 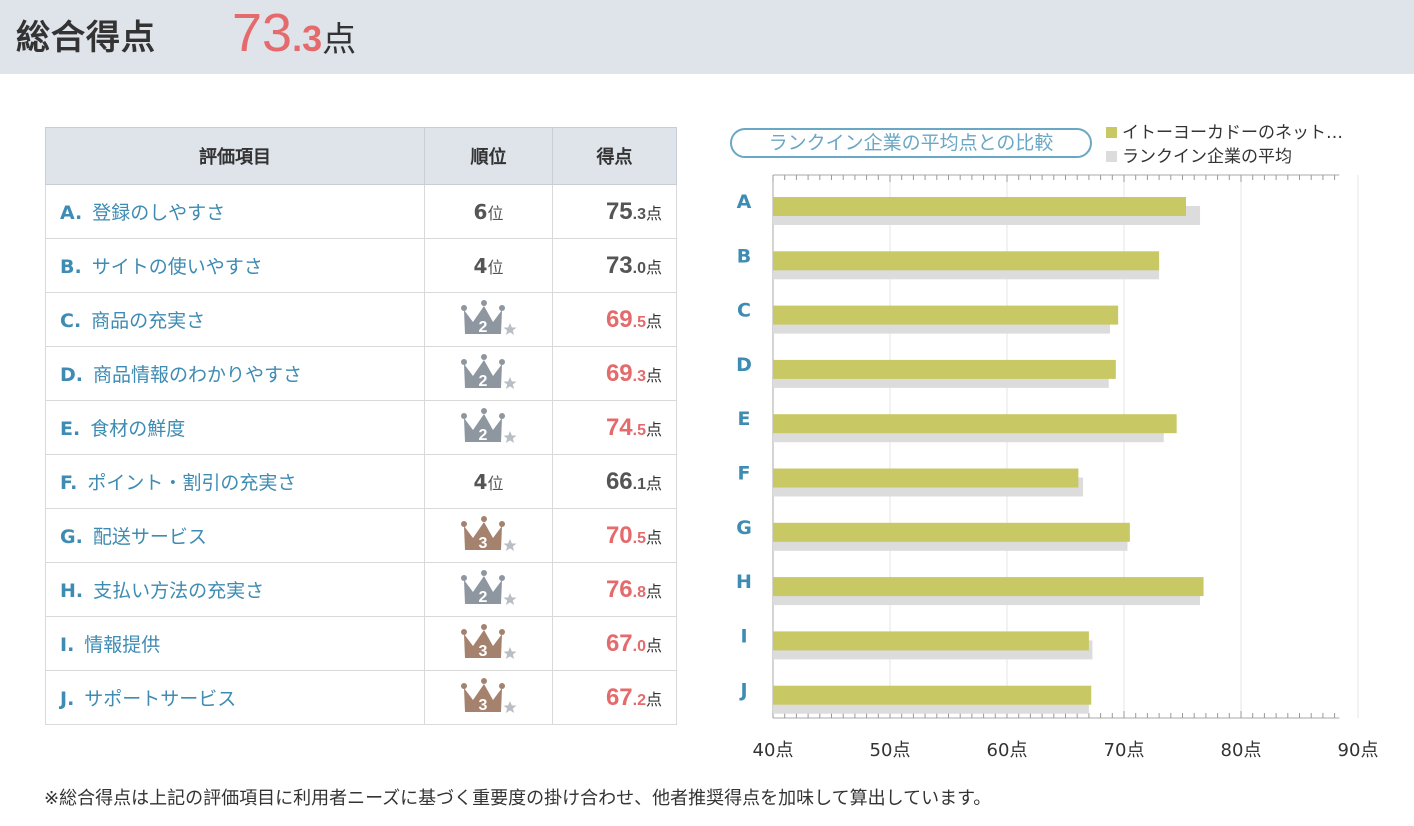 What do you see at coordinates (70, 429) in the screenshot?
I see `item-letter: E.` at bounding box center [70, 429].